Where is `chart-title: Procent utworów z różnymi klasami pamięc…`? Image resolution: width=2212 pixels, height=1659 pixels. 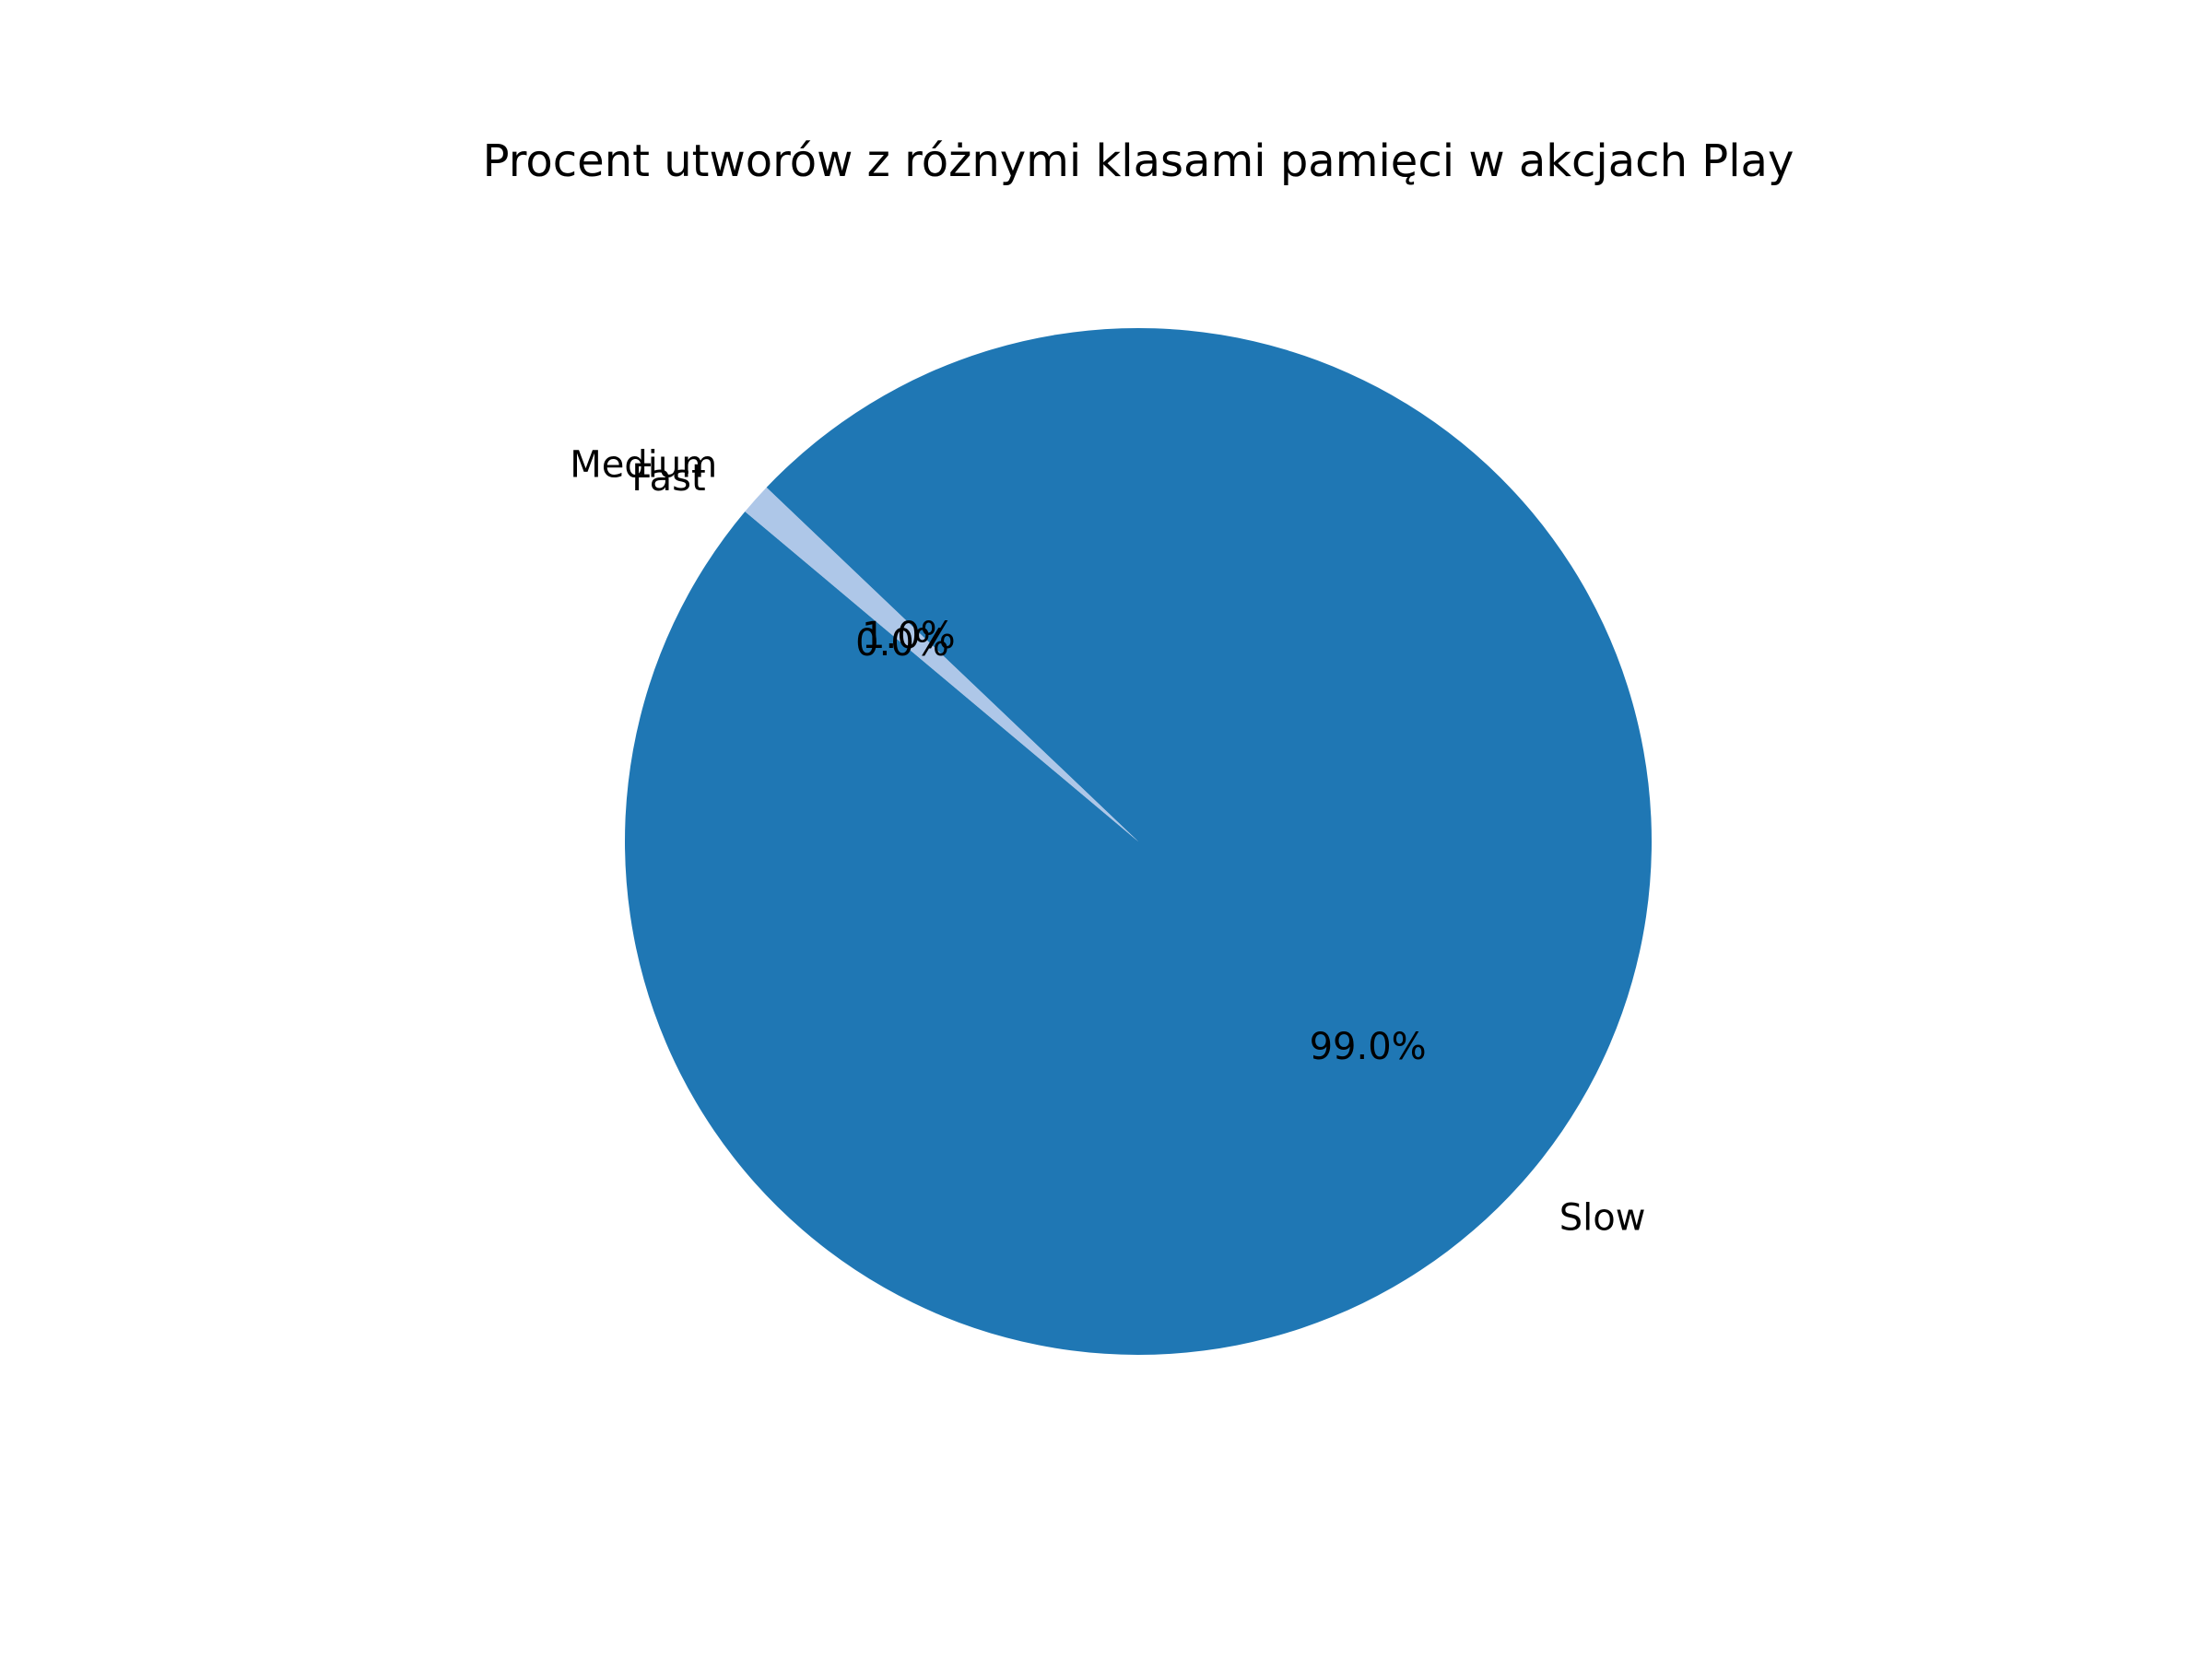 chart-title: Procent utworów z różnymi klasami pamięc… is located at coordinates (1138, 161).